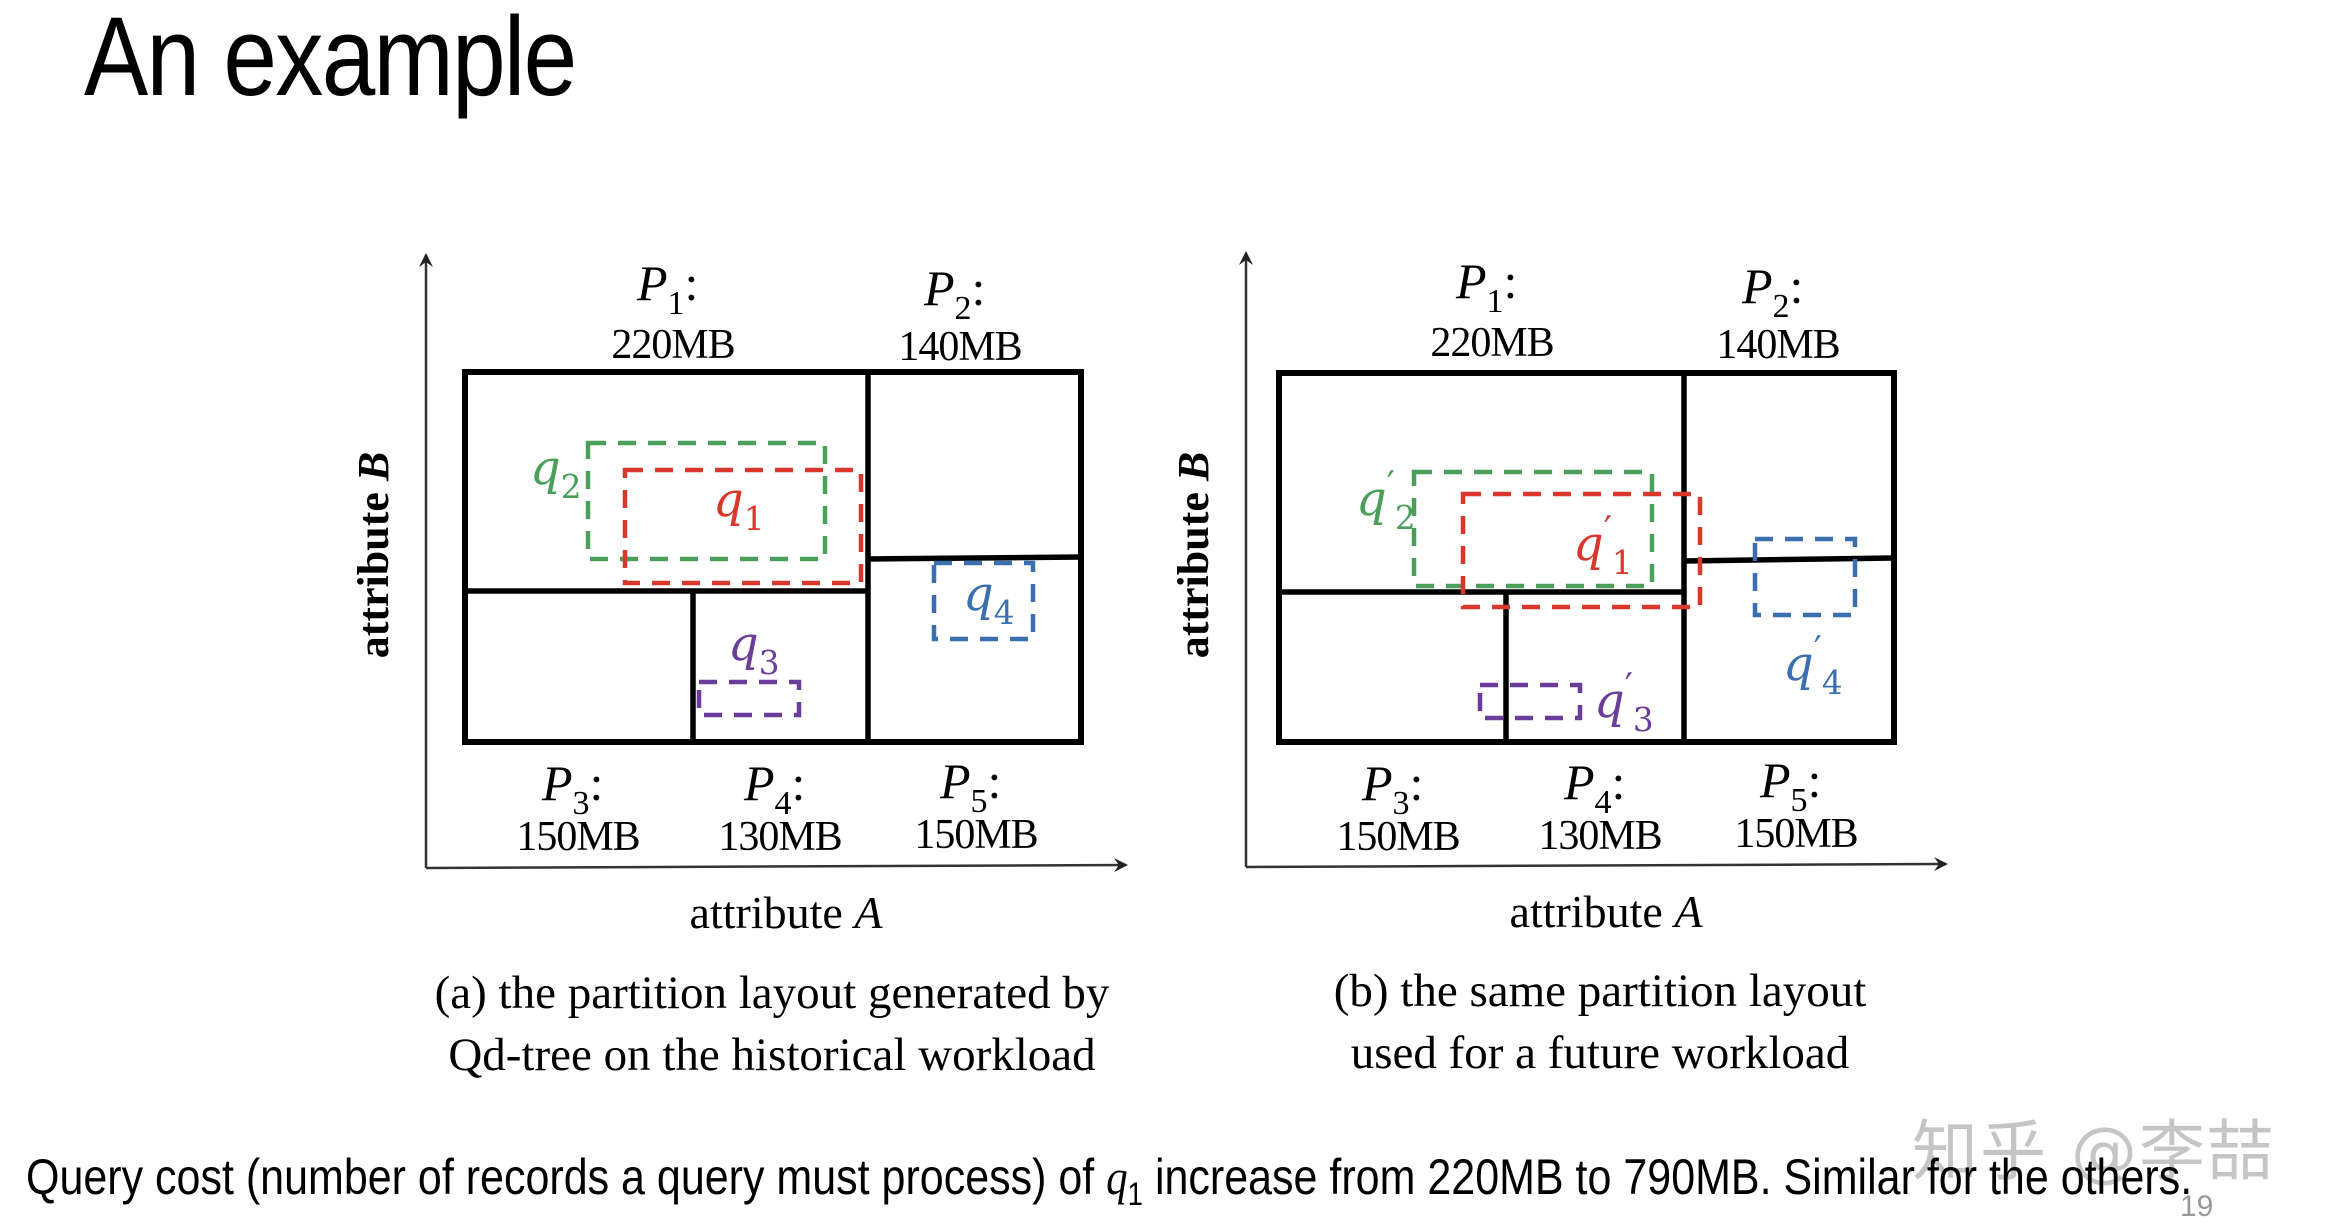  I want to click on page-number: 19, so click(2197, 1206).